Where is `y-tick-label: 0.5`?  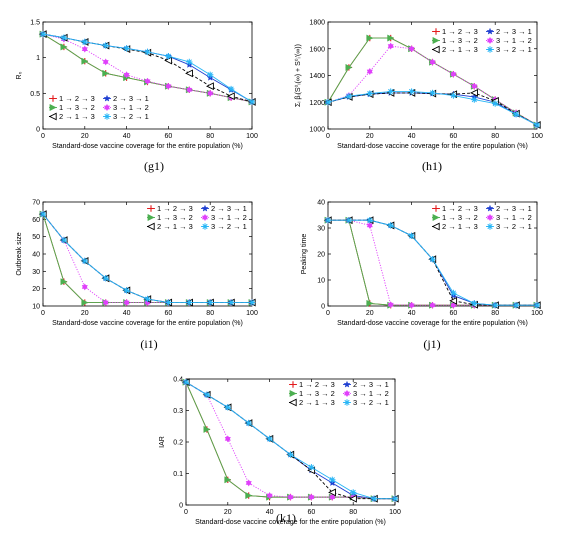 y-tick-label: 0.5 is located at coordinates (35, 94).